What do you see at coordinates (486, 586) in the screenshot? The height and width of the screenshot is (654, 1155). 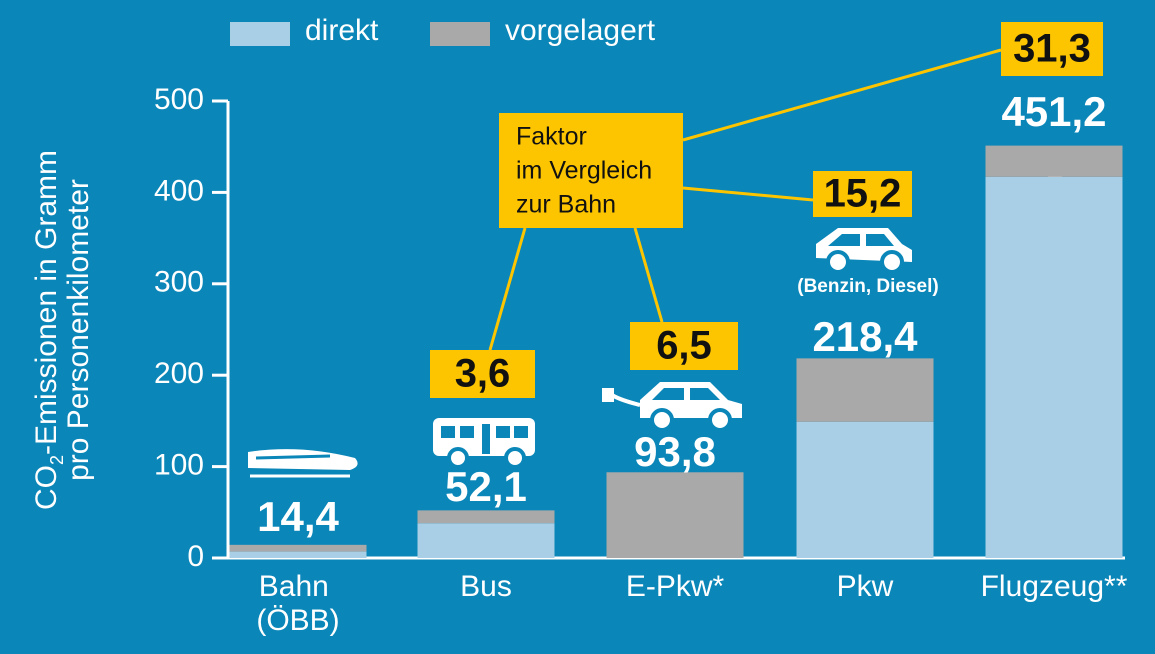 I see `x-tick-label: Bus` at bounding box center [486, 586].